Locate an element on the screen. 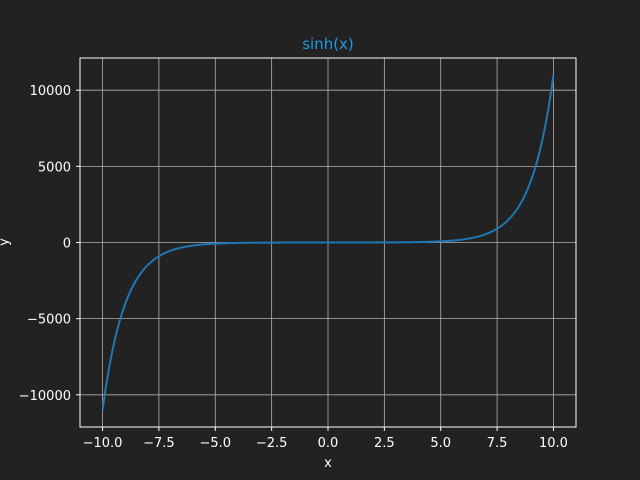 Image resolution: width=640 pixels, height=480 pixels. x-tick-label: 0.0 is located at coordinates (328, 443).